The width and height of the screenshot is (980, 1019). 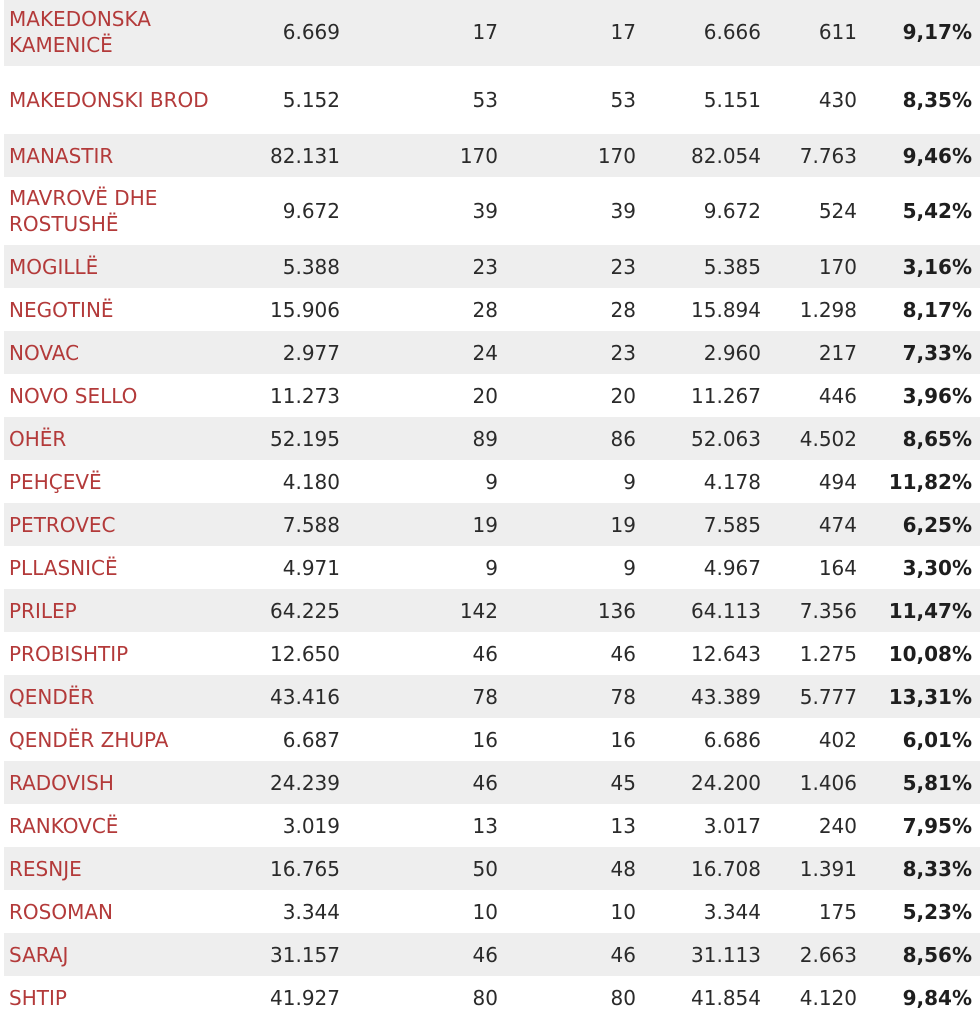 I want to click on percentage-cell: 5,42%, so click(x=919, y=211).